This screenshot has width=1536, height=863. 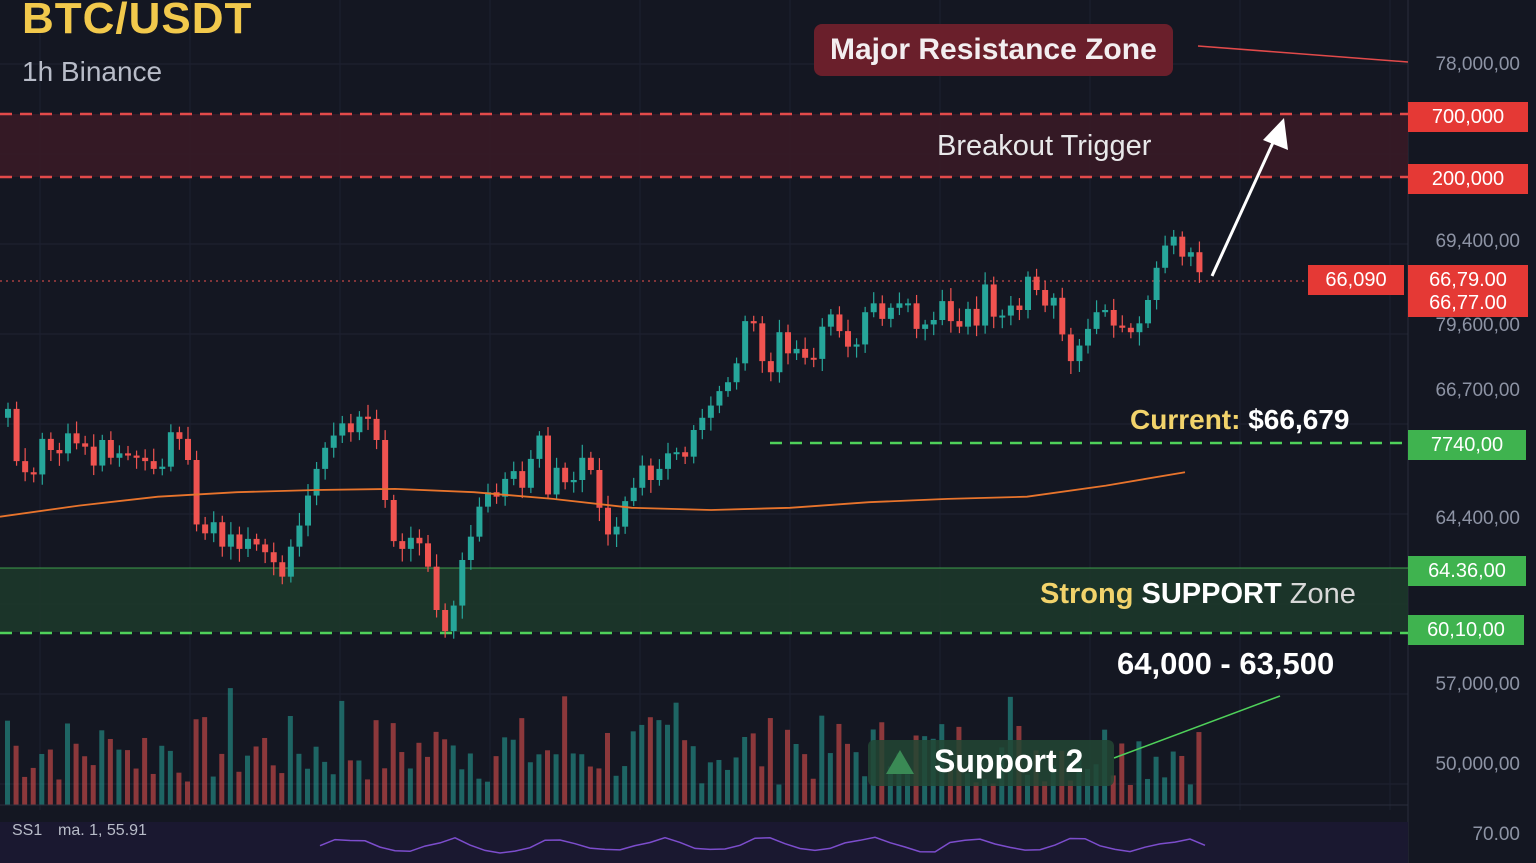 What do you see at coordinates (1468, 303) in the screenshot?
I see `last-price-tag-right-2: 66,77.00` at bounding box center [1468, 303].